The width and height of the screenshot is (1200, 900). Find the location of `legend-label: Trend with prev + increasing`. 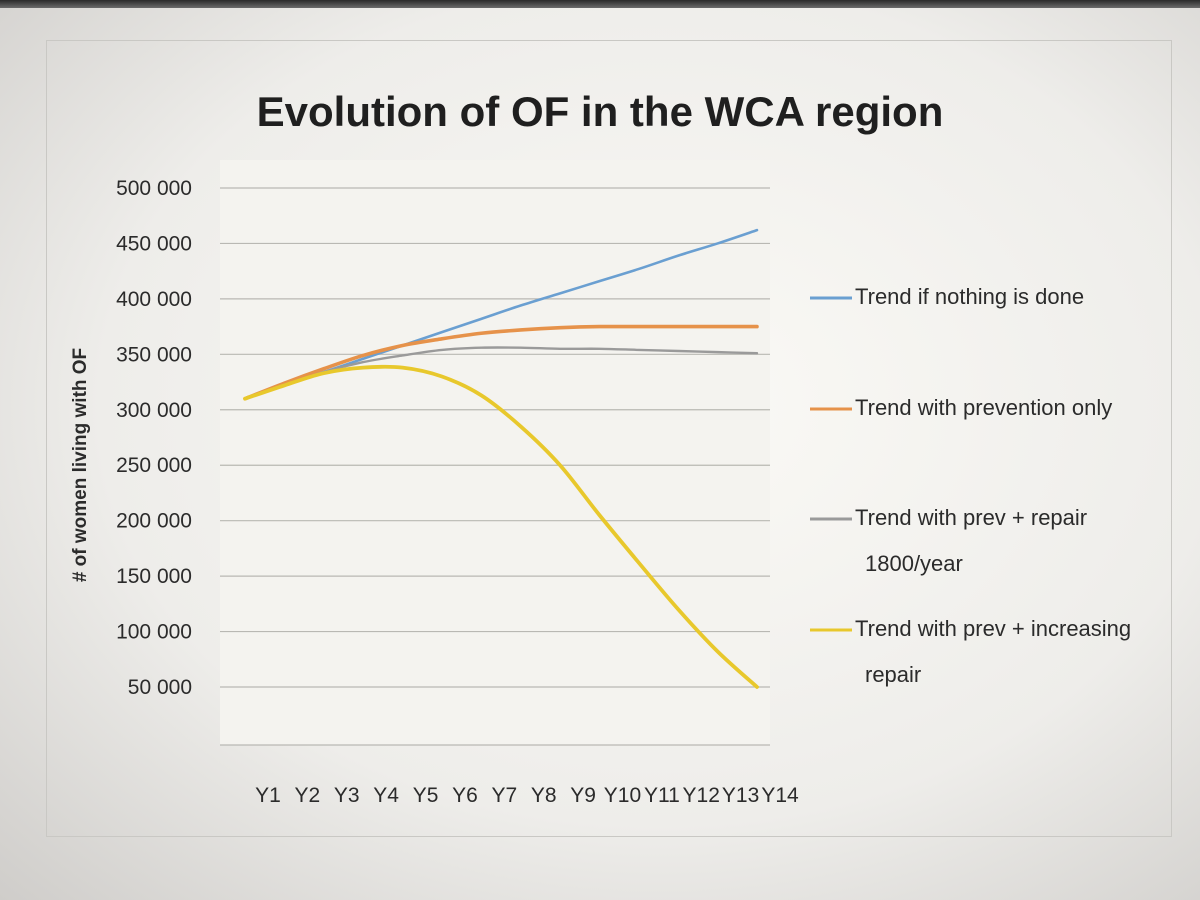

legend-label: Trend with prev + increasing is located at coordinates (993, 628).